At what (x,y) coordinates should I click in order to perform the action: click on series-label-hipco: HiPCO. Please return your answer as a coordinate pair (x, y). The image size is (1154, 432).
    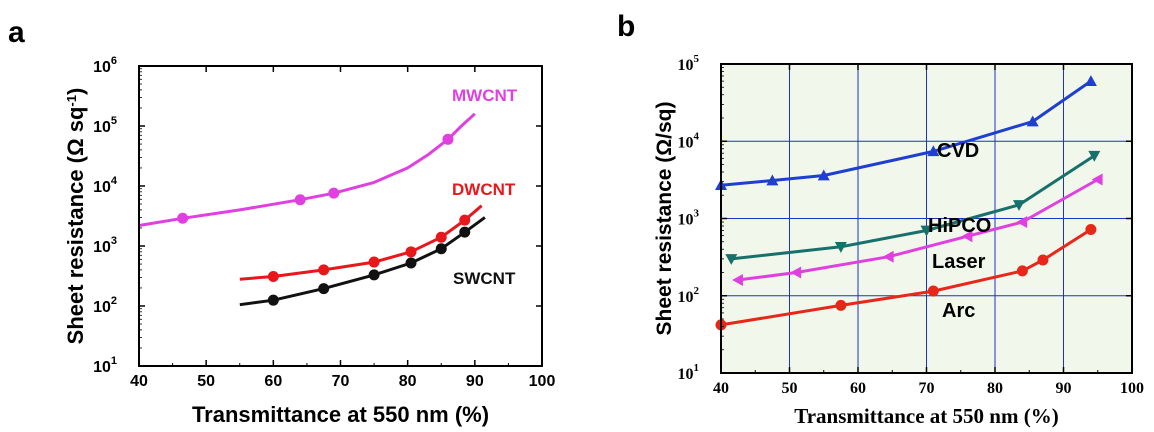
    Looking at the image, I should click on (959, 226).